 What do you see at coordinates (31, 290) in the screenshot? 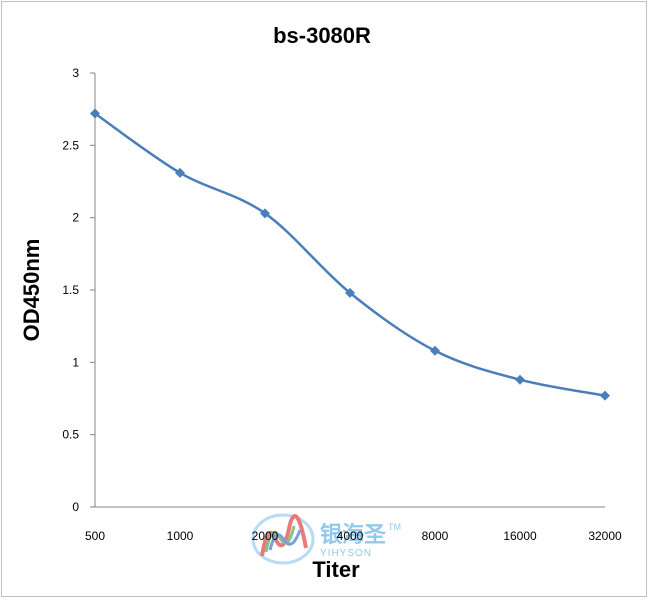
I see `y-axis-title: OD450nm` at bounding box center [31, 290].